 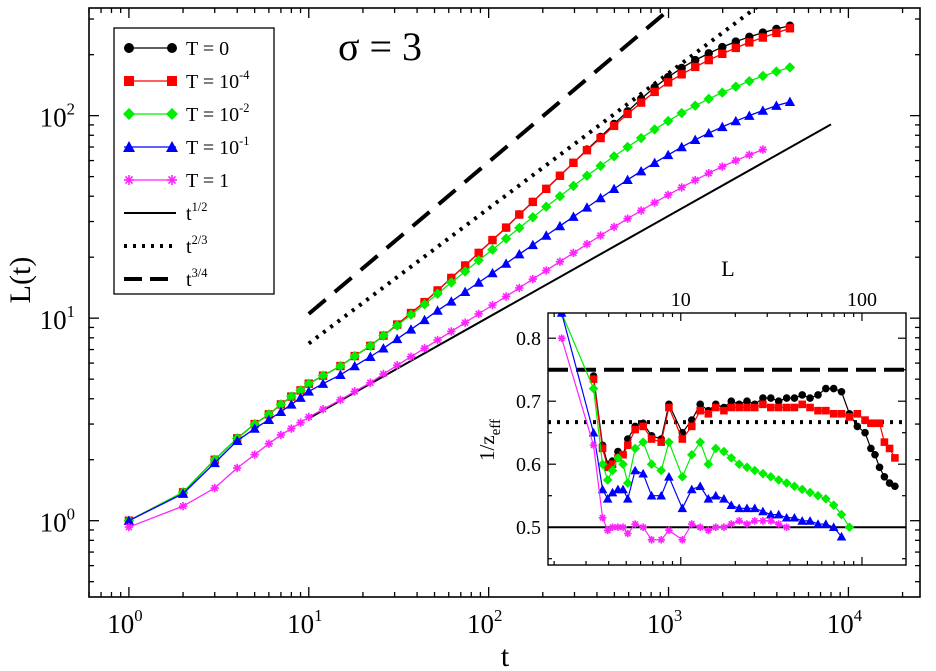 I want to click on legend-marker-T2, so click(x=172, y=114).